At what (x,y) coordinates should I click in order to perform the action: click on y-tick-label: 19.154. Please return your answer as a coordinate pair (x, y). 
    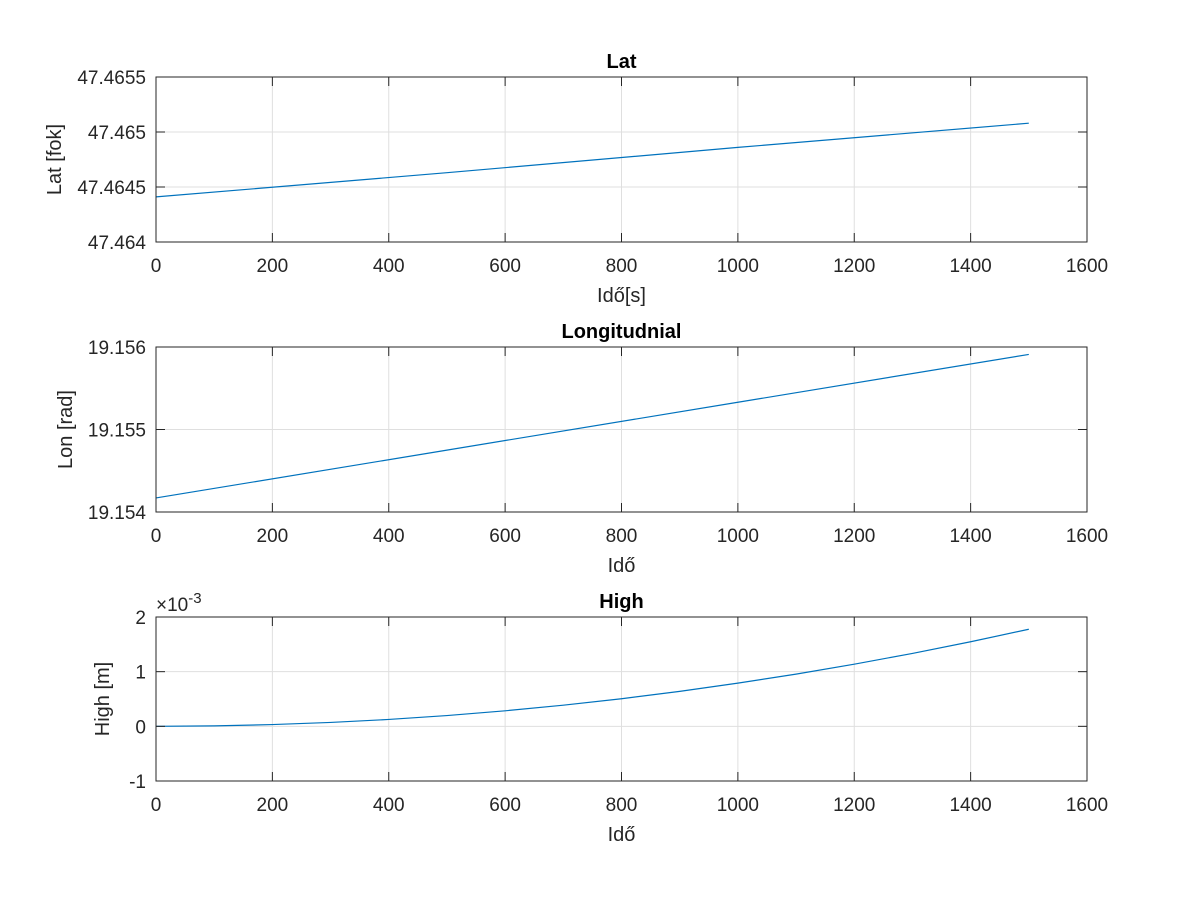
    Looking at the image, I should click on (117, 513).